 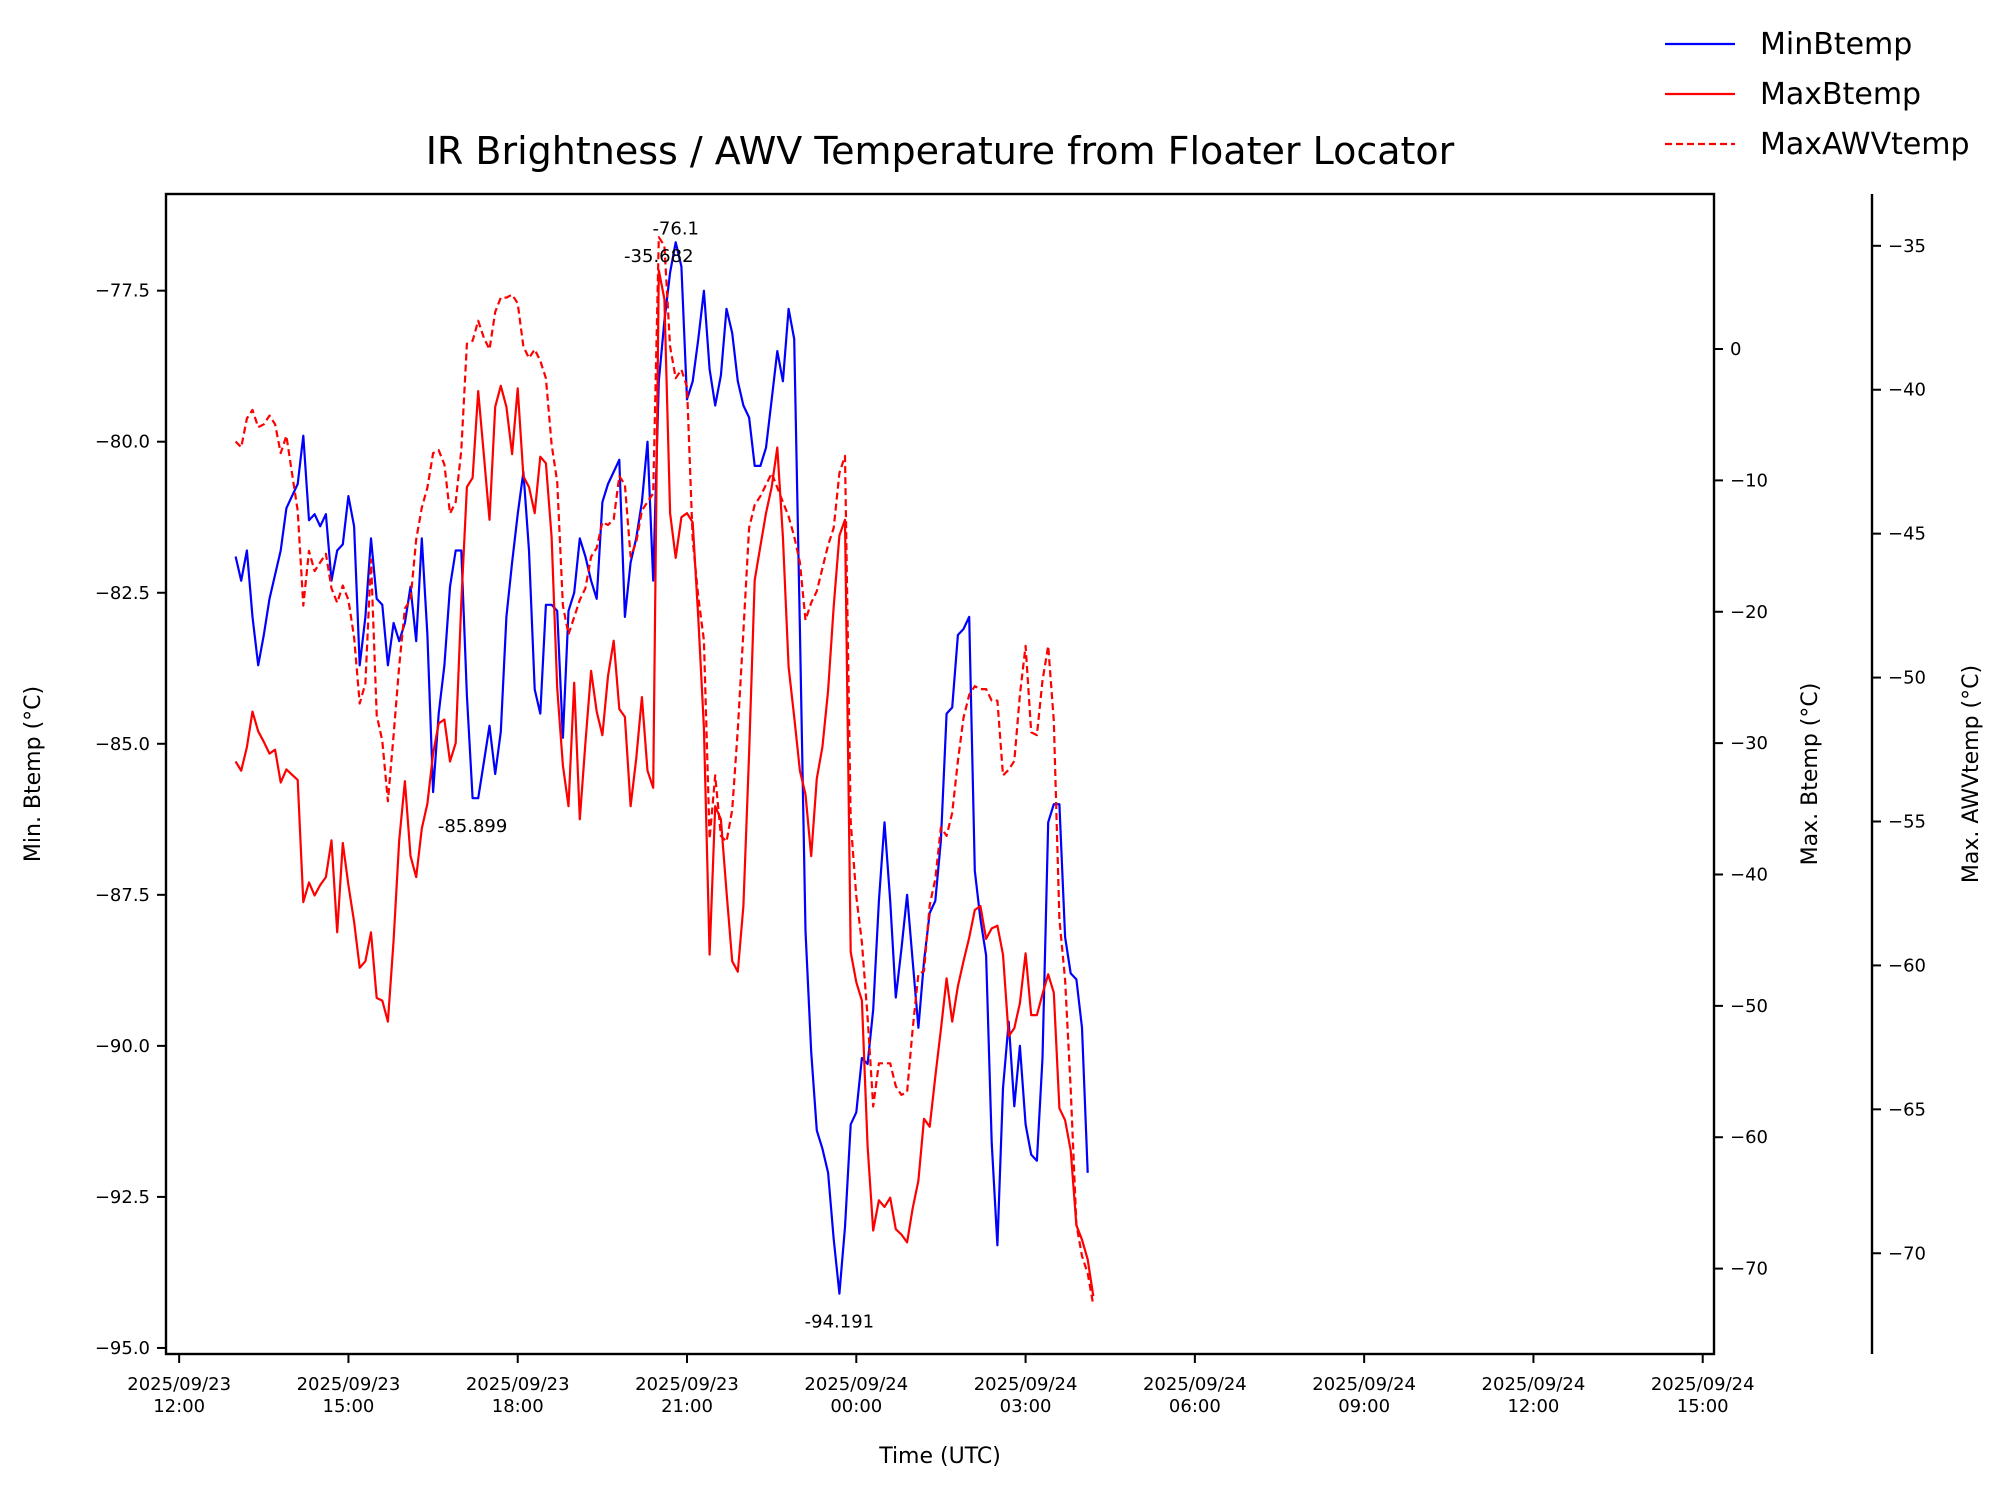 What do you see at coordinates (1907, 246) in the screenshot?
I see `awv-axis-tick-label: −35` at bounding box center [1907, 246].